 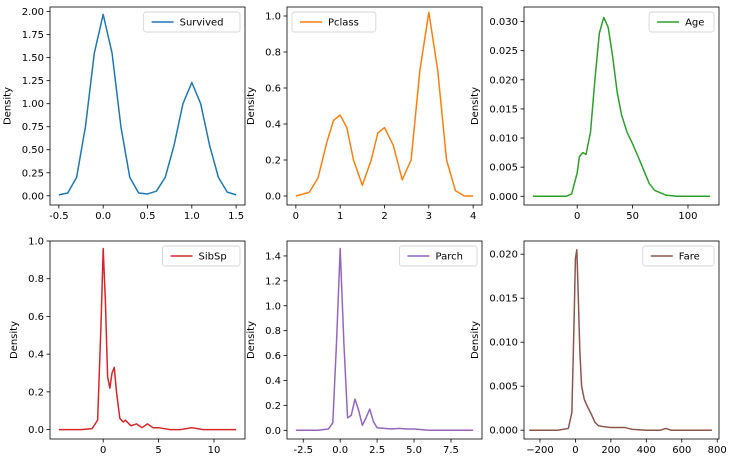 I want to click on x-tick-label: 5.0, so click(x=414, y=450).